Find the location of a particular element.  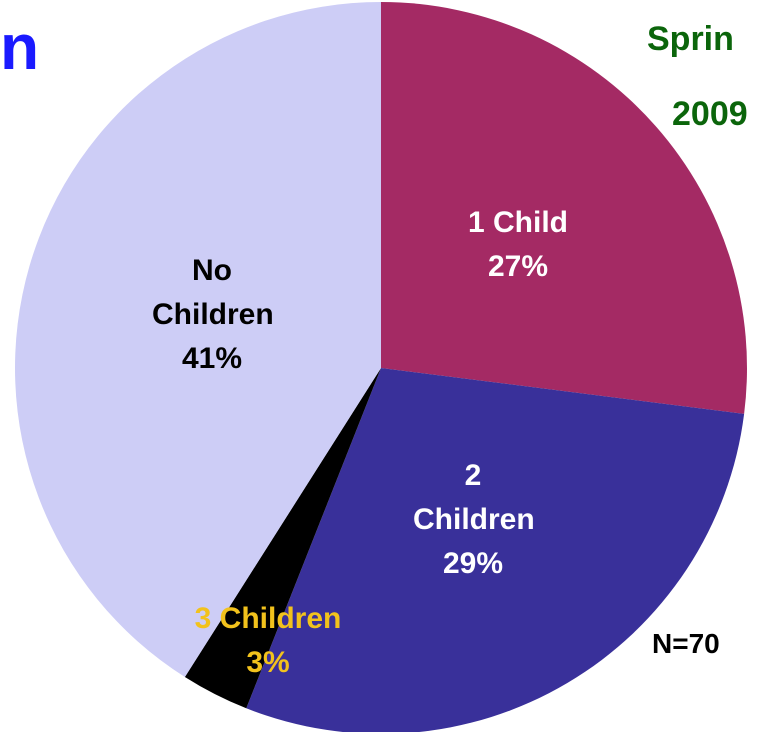

annotation: 2009 is located at coordinates (710, 114).